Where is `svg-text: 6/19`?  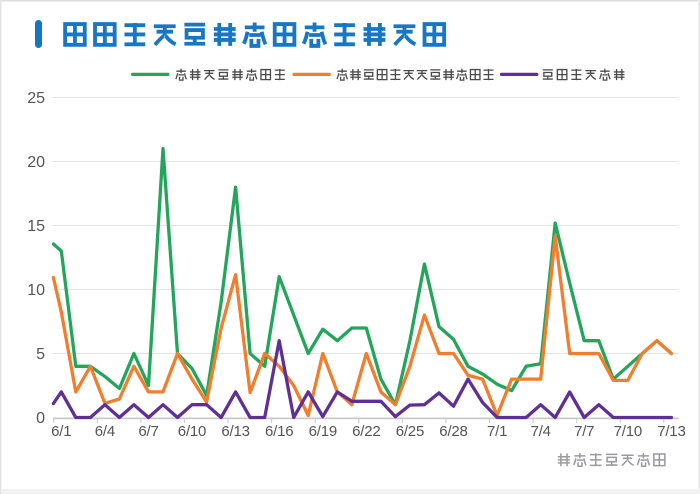 svg-text: 6/19 is located at coordinates (323, 431).